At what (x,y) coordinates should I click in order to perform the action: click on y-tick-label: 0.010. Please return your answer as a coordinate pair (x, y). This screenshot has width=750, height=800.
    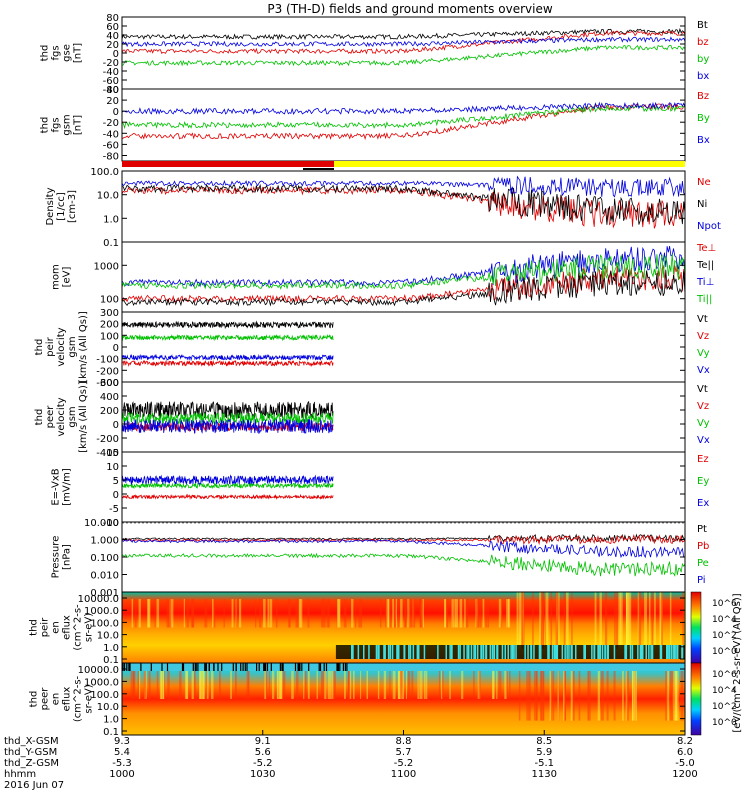
    Looking at the image, I should click on (104, 576).